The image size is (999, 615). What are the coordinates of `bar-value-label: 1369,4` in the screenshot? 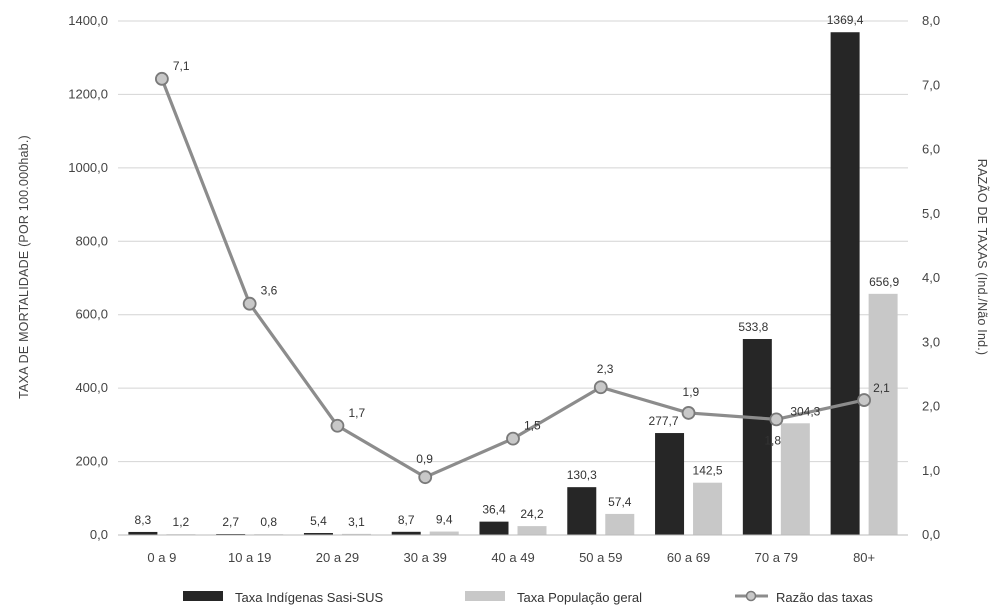 It's located at (845, 20).